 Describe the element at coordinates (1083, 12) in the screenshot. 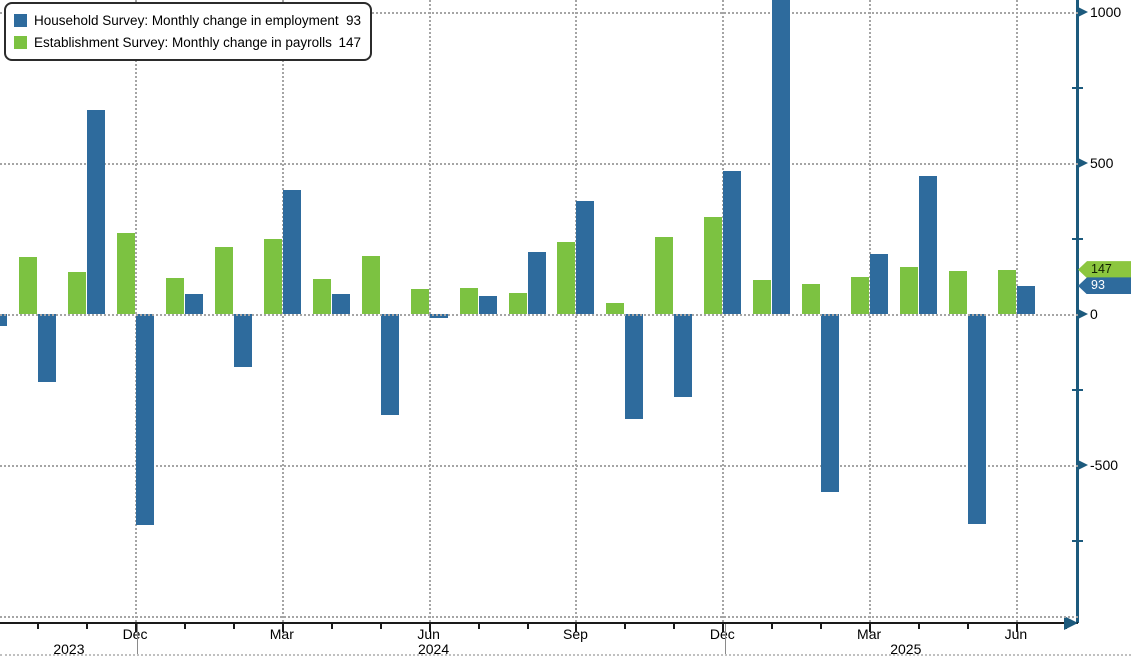

I see `y-tick-arrow-1000-icon` at that location.